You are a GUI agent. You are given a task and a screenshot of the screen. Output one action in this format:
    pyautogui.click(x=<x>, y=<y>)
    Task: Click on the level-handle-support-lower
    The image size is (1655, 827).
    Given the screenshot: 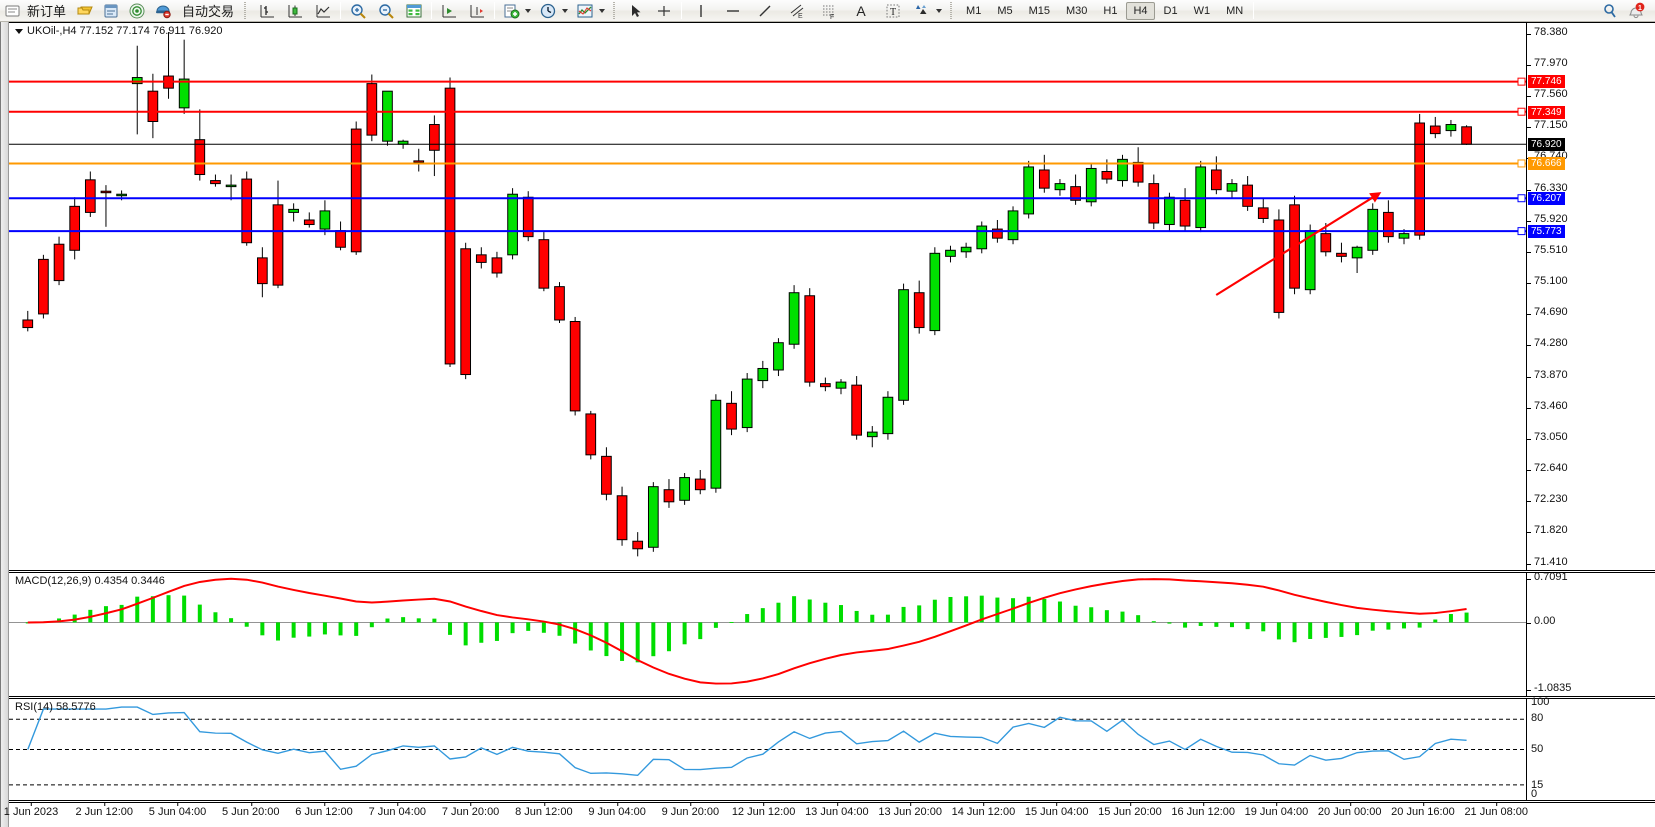 What is the action you would take?
    pyautogui.click(x=1521, y=231)
    